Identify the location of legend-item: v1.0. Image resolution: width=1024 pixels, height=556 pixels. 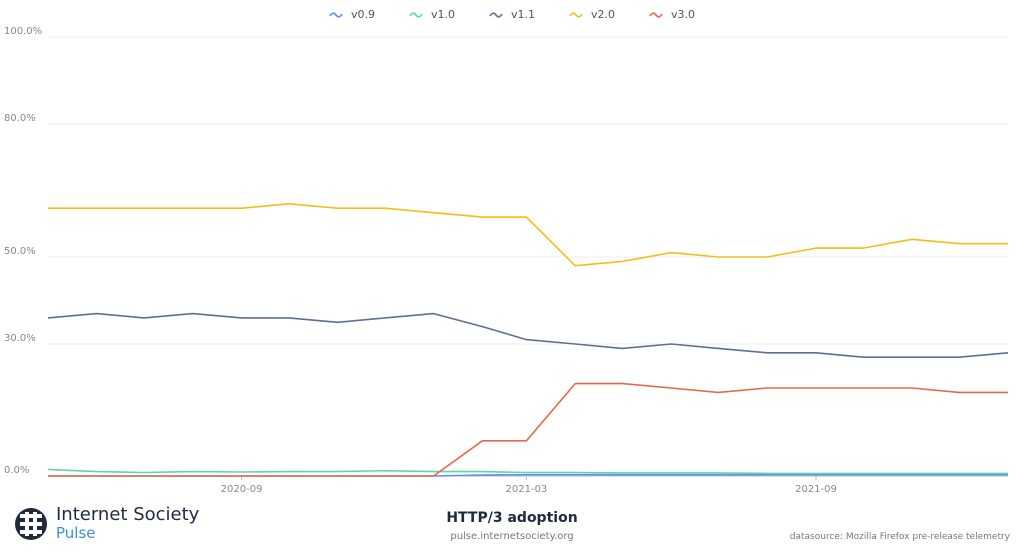
(432, 14).